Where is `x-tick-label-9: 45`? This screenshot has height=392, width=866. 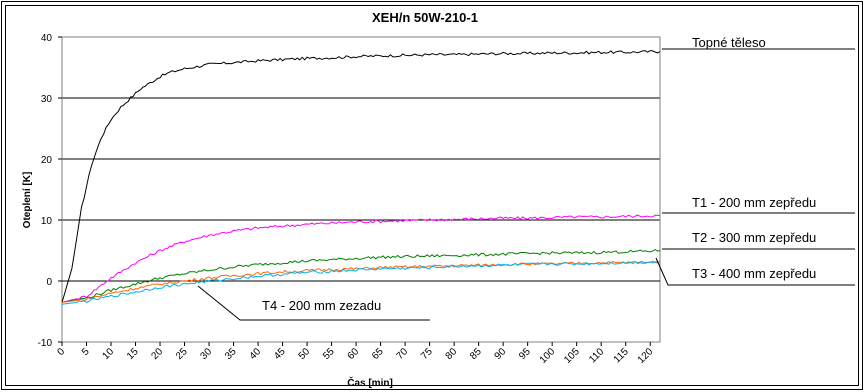
x-tick-label-9: 45 is located at coordinates (280, 354).